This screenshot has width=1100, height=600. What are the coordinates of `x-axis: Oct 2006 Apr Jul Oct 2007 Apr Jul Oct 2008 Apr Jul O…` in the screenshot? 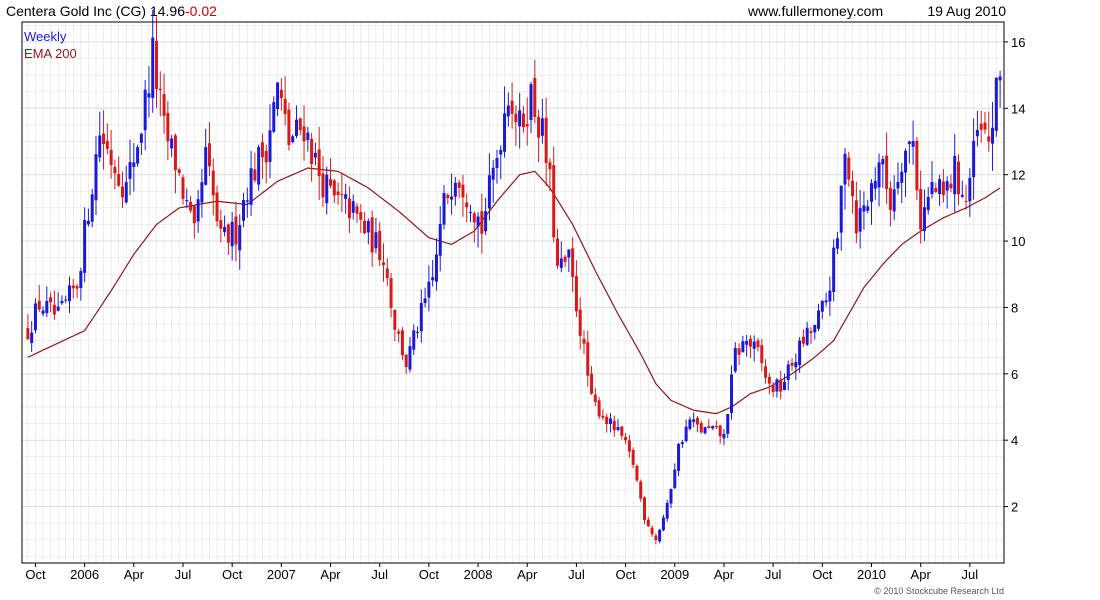 It's located at (501, 572).